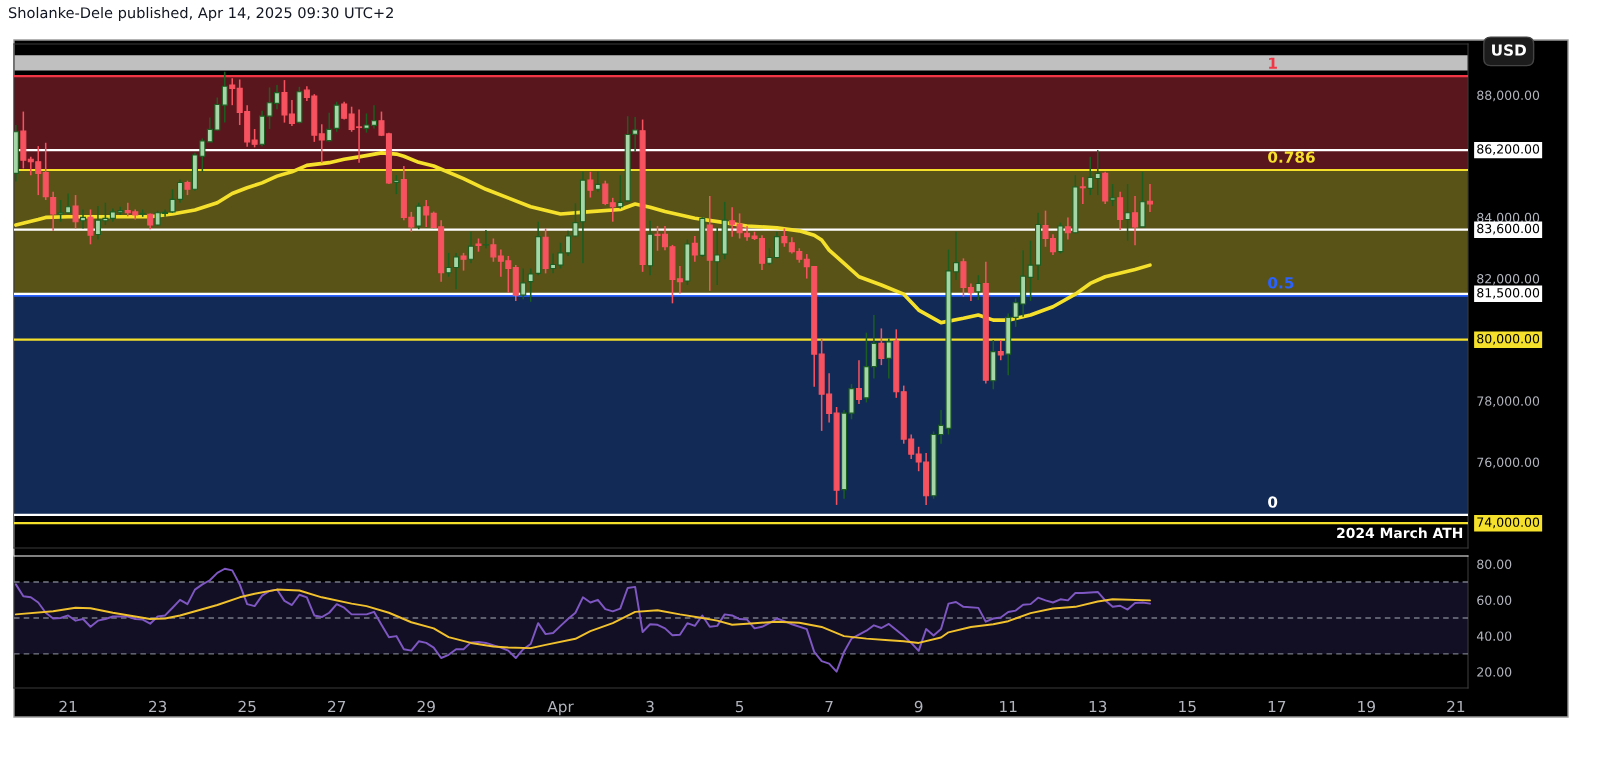 This screenshot has width=1600, height=766. What do you see at coordinates (1366, 706) in the screenshot?
I see `x-tick-label: 19` at bounding box center [1366, 706].